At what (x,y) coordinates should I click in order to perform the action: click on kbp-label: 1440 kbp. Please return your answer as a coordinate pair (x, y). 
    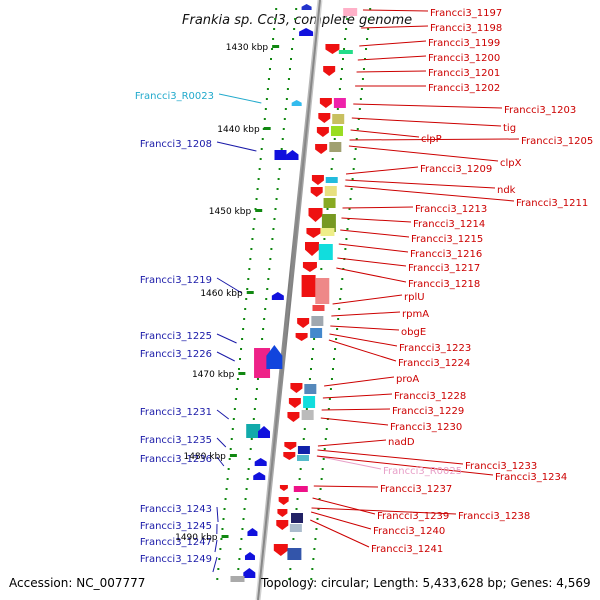
    Looking at the image, I should click on (238, 130).